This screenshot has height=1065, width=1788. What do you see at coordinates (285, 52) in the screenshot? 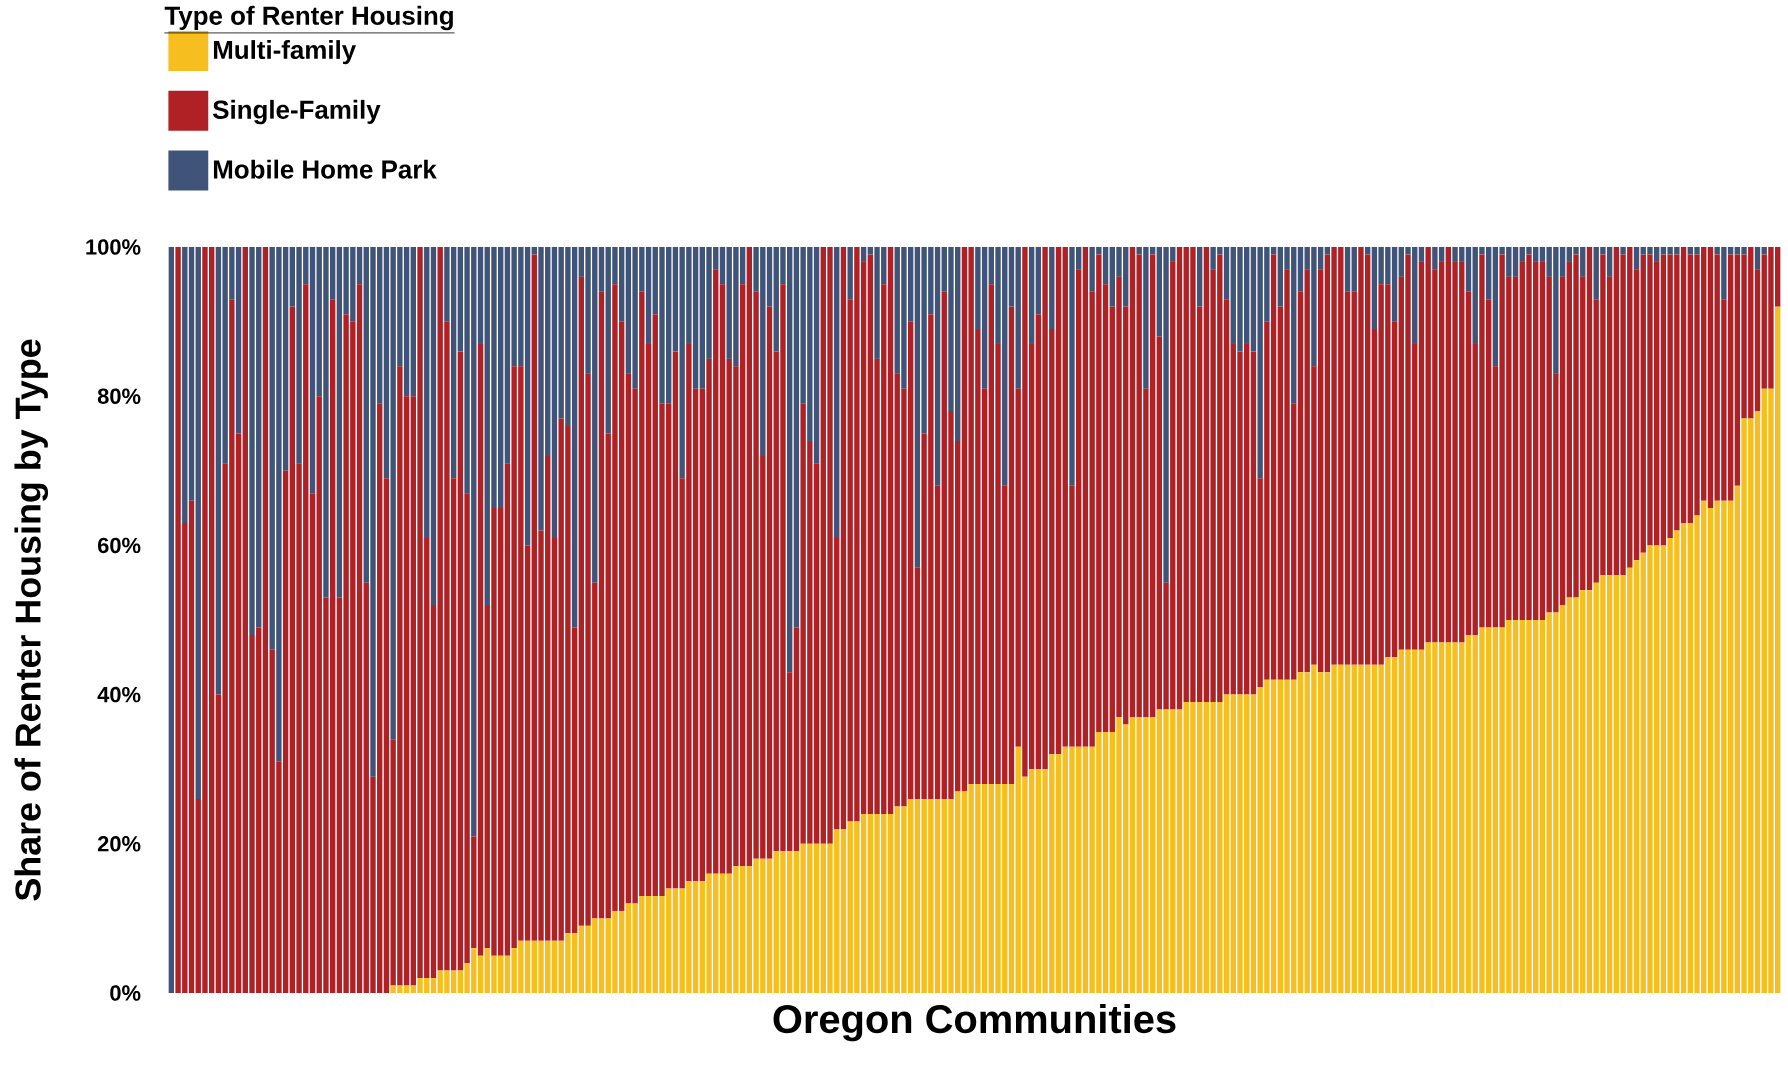
I see `legend-label: Multi-family` at bounding box center [285, 52].